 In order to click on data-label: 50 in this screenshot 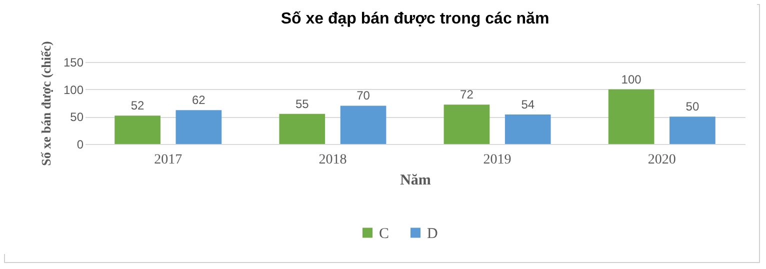, I will do `click(693, 107)`.